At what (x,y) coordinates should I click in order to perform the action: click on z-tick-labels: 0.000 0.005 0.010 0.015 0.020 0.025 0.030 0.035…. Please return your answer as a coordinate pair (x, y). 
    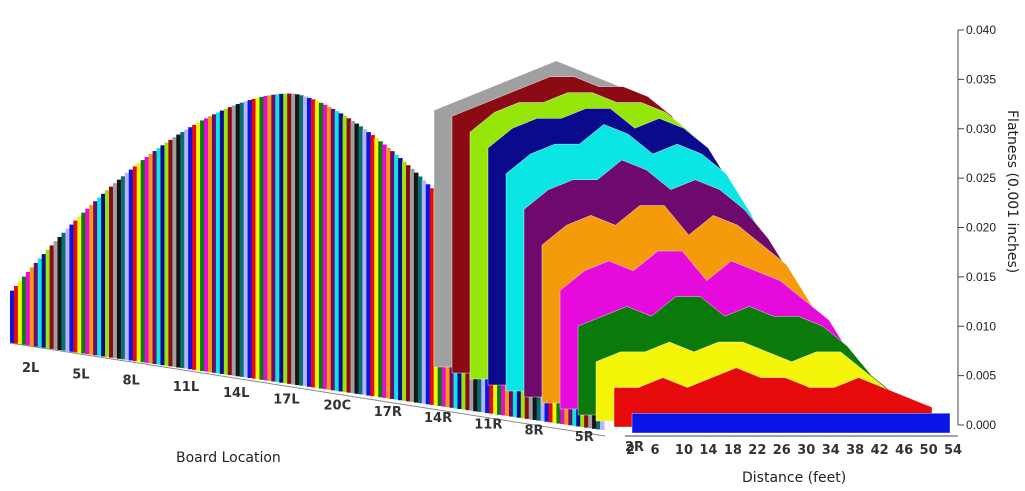
    Looking at the image, I should click on (977, 227).